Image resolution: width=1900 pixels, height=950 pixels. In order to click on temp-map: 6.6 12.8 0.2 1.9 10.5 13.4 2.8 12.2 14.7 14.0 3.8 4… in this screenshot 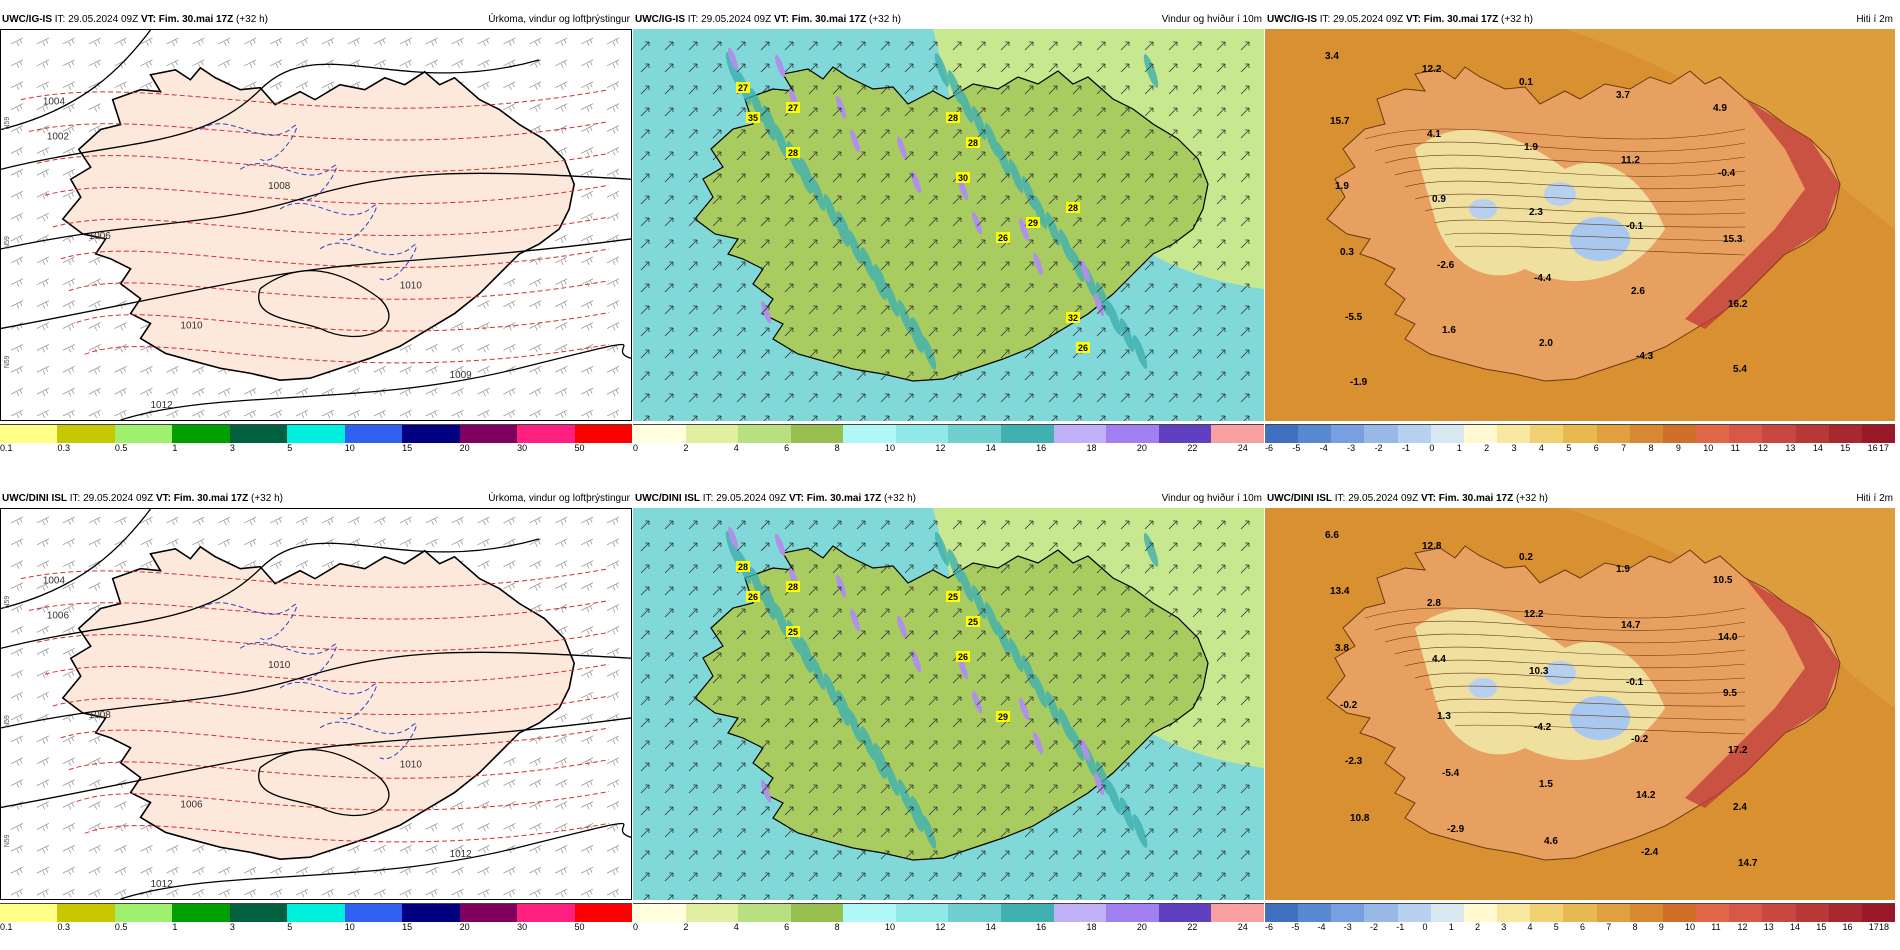, I will do `click(1580, 704)`.